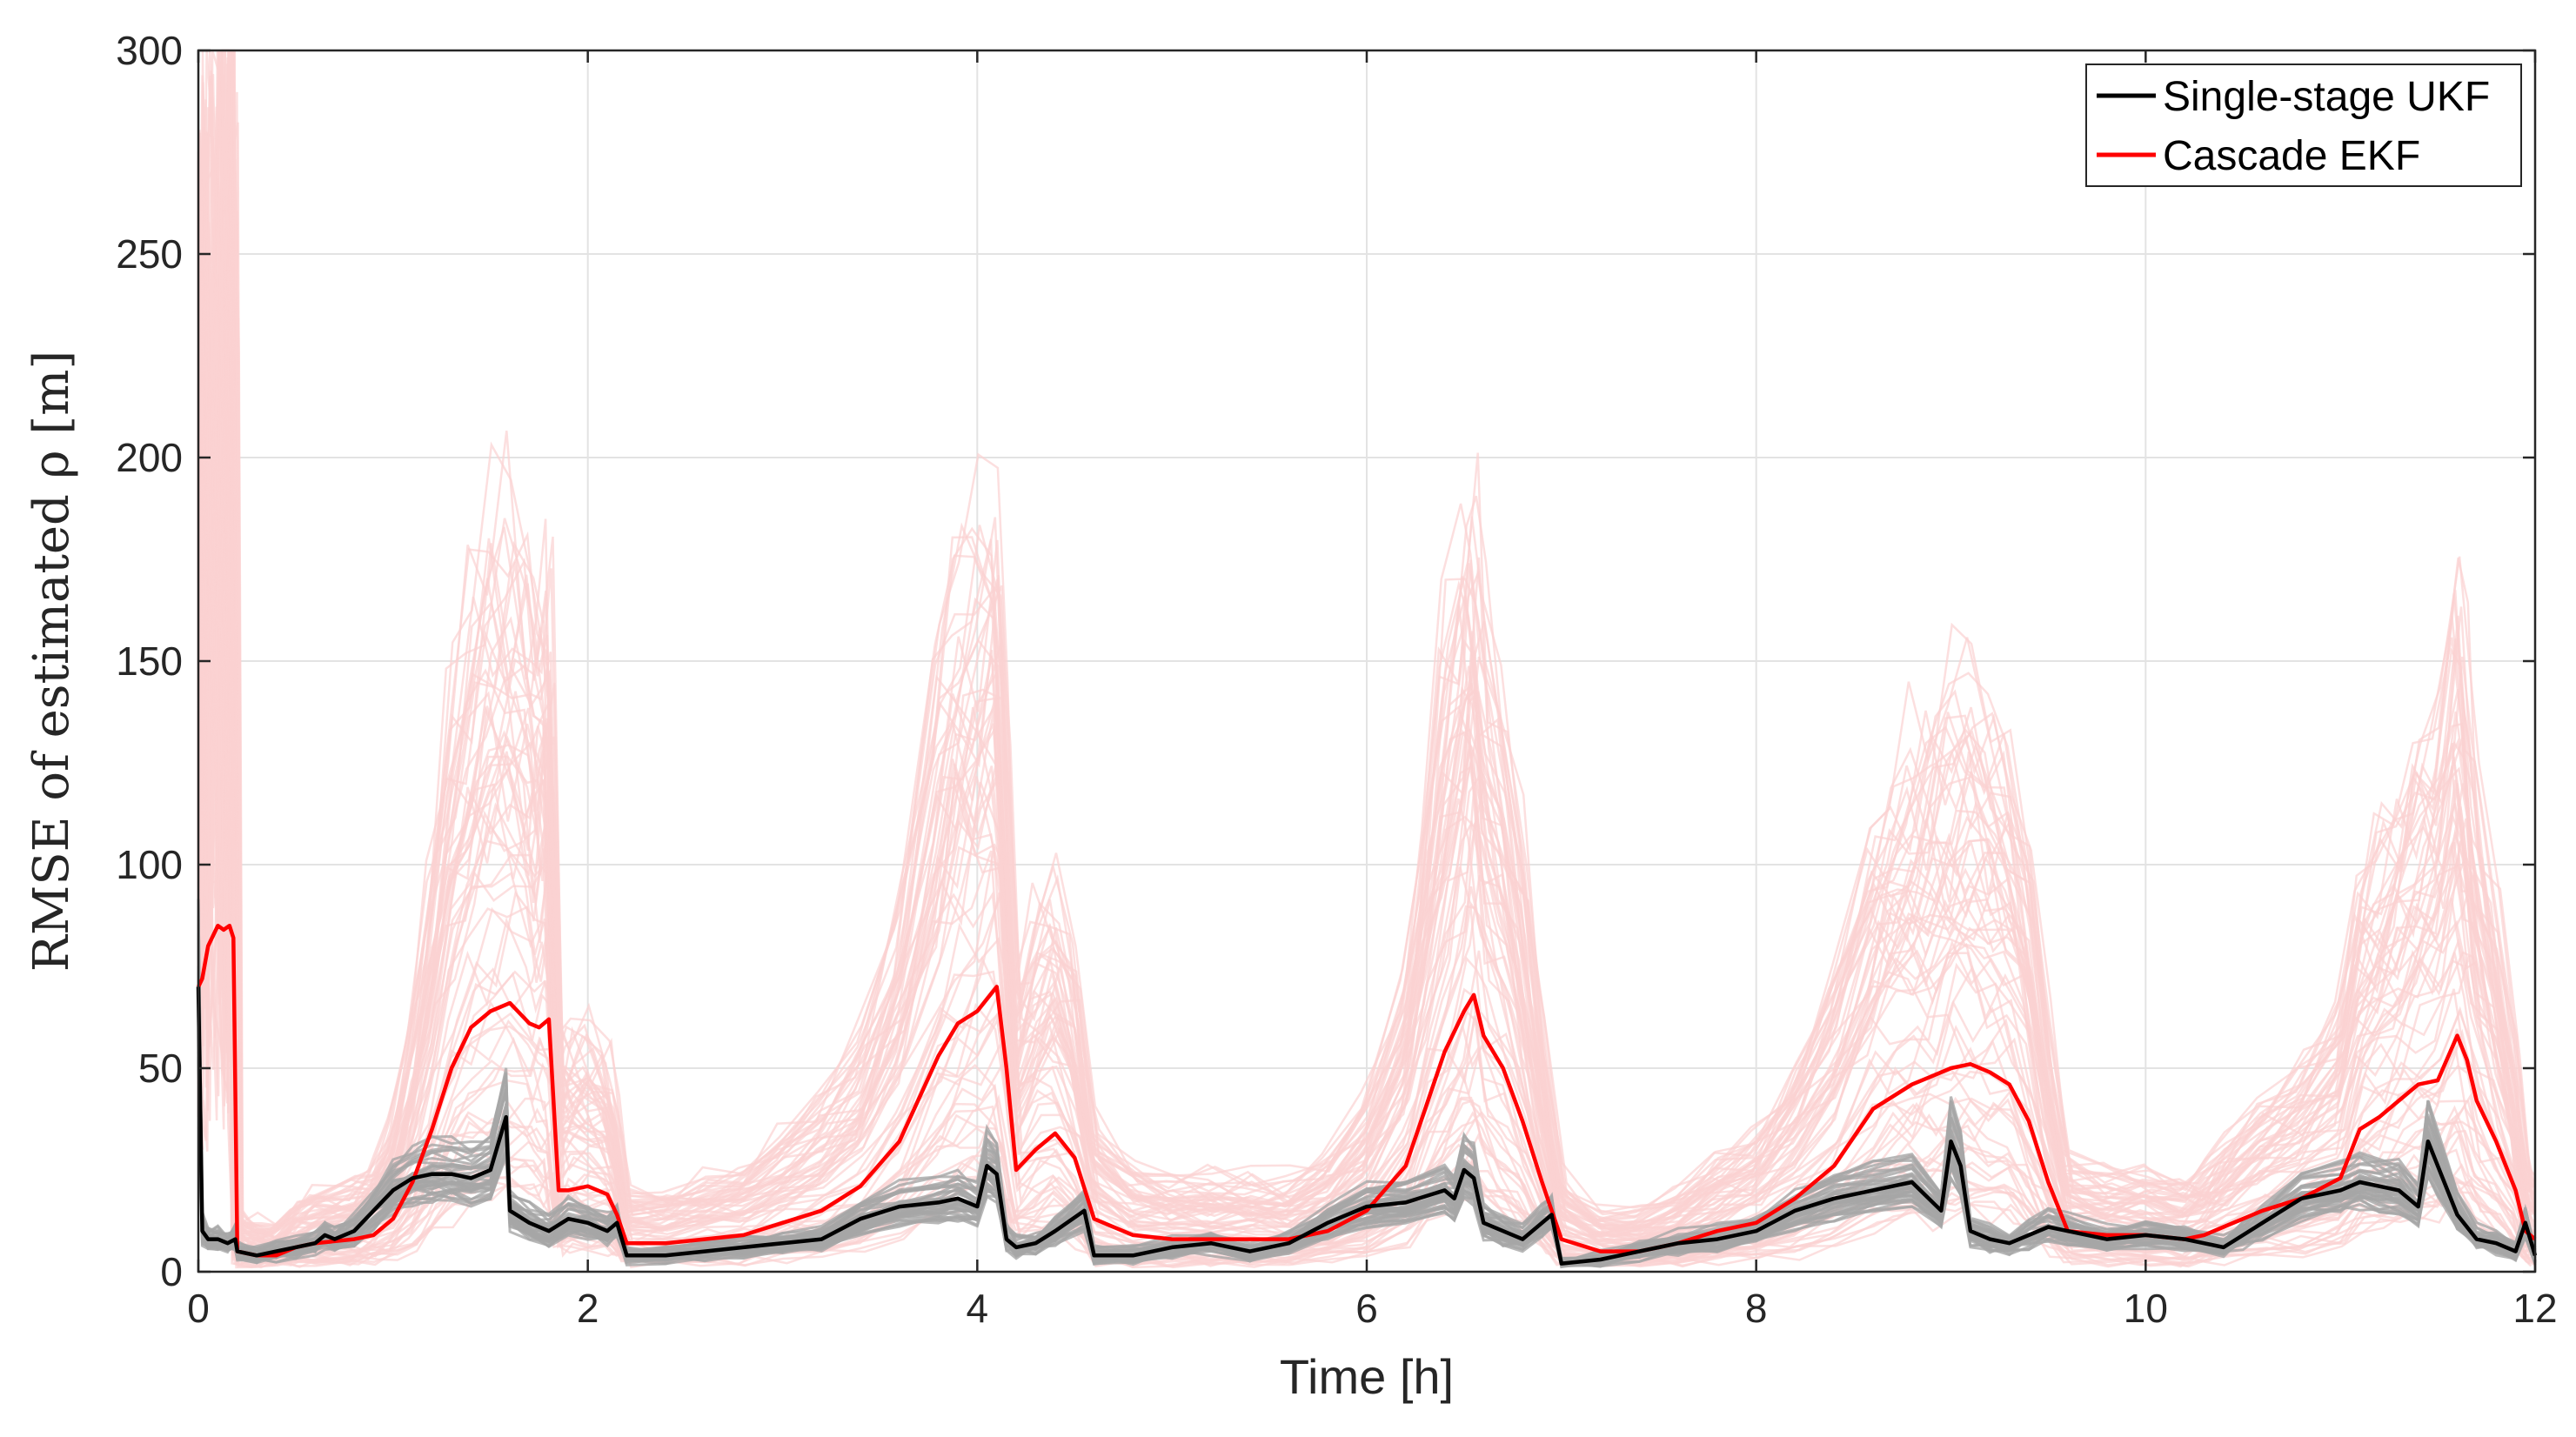 This screenshot has width=2576, height=1437. What do you see at coordinates (1756, 1309) in the screenshot?
I see `x-tick-label: 8` at bounding box center [1756, 1309].